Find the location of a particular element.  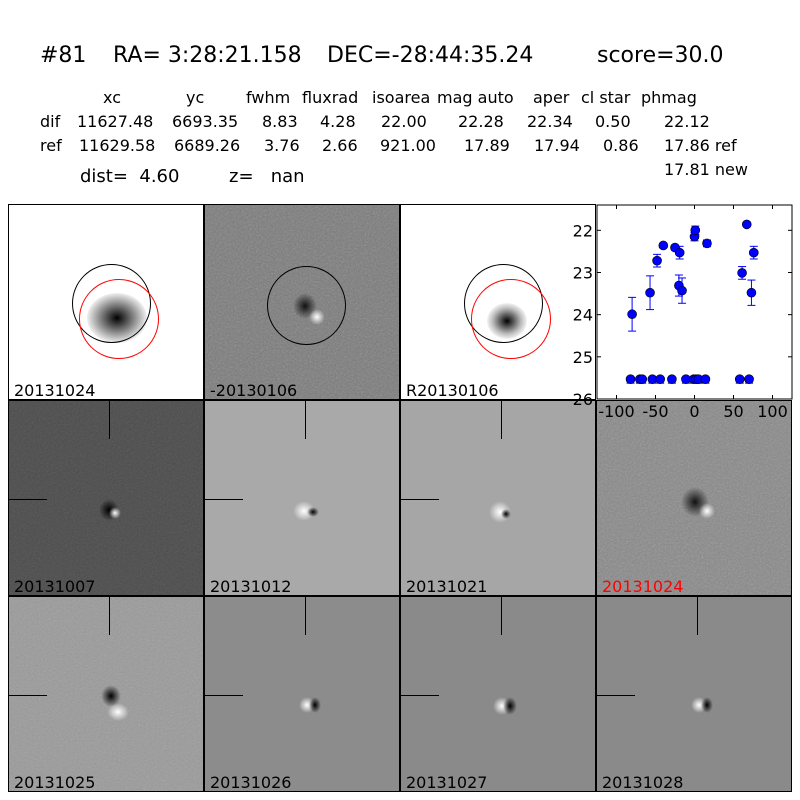

difference-image-panel: -20130106 is located at coordinates (302, 302).